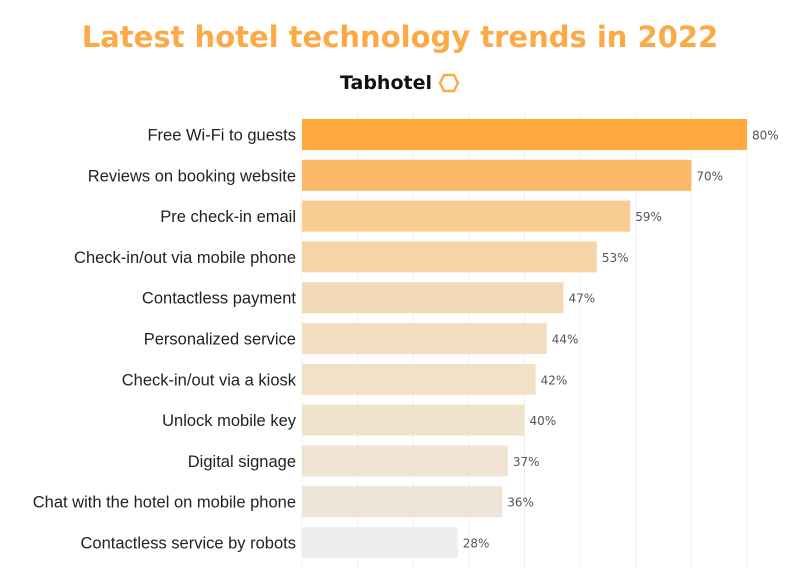 The width and height of the screenshot is (800, 568). What do you see at coordinates (449, 83) in the screenshot?
I see `hexagon-outline-icon` at bounding box center [449, 83].